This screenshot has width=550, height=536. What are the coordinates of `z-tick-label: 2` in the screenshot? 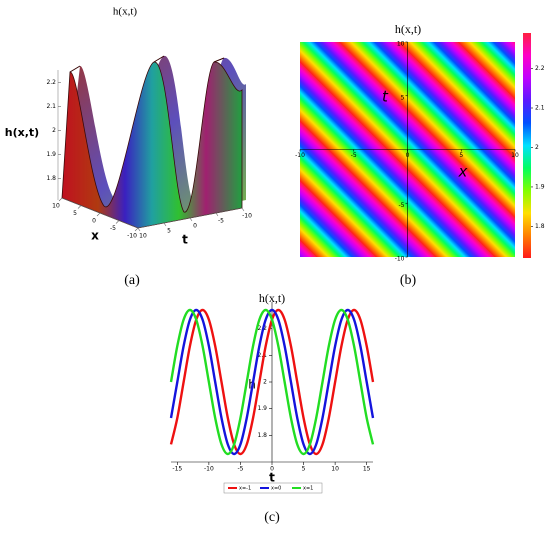 It's located at (54, 130).